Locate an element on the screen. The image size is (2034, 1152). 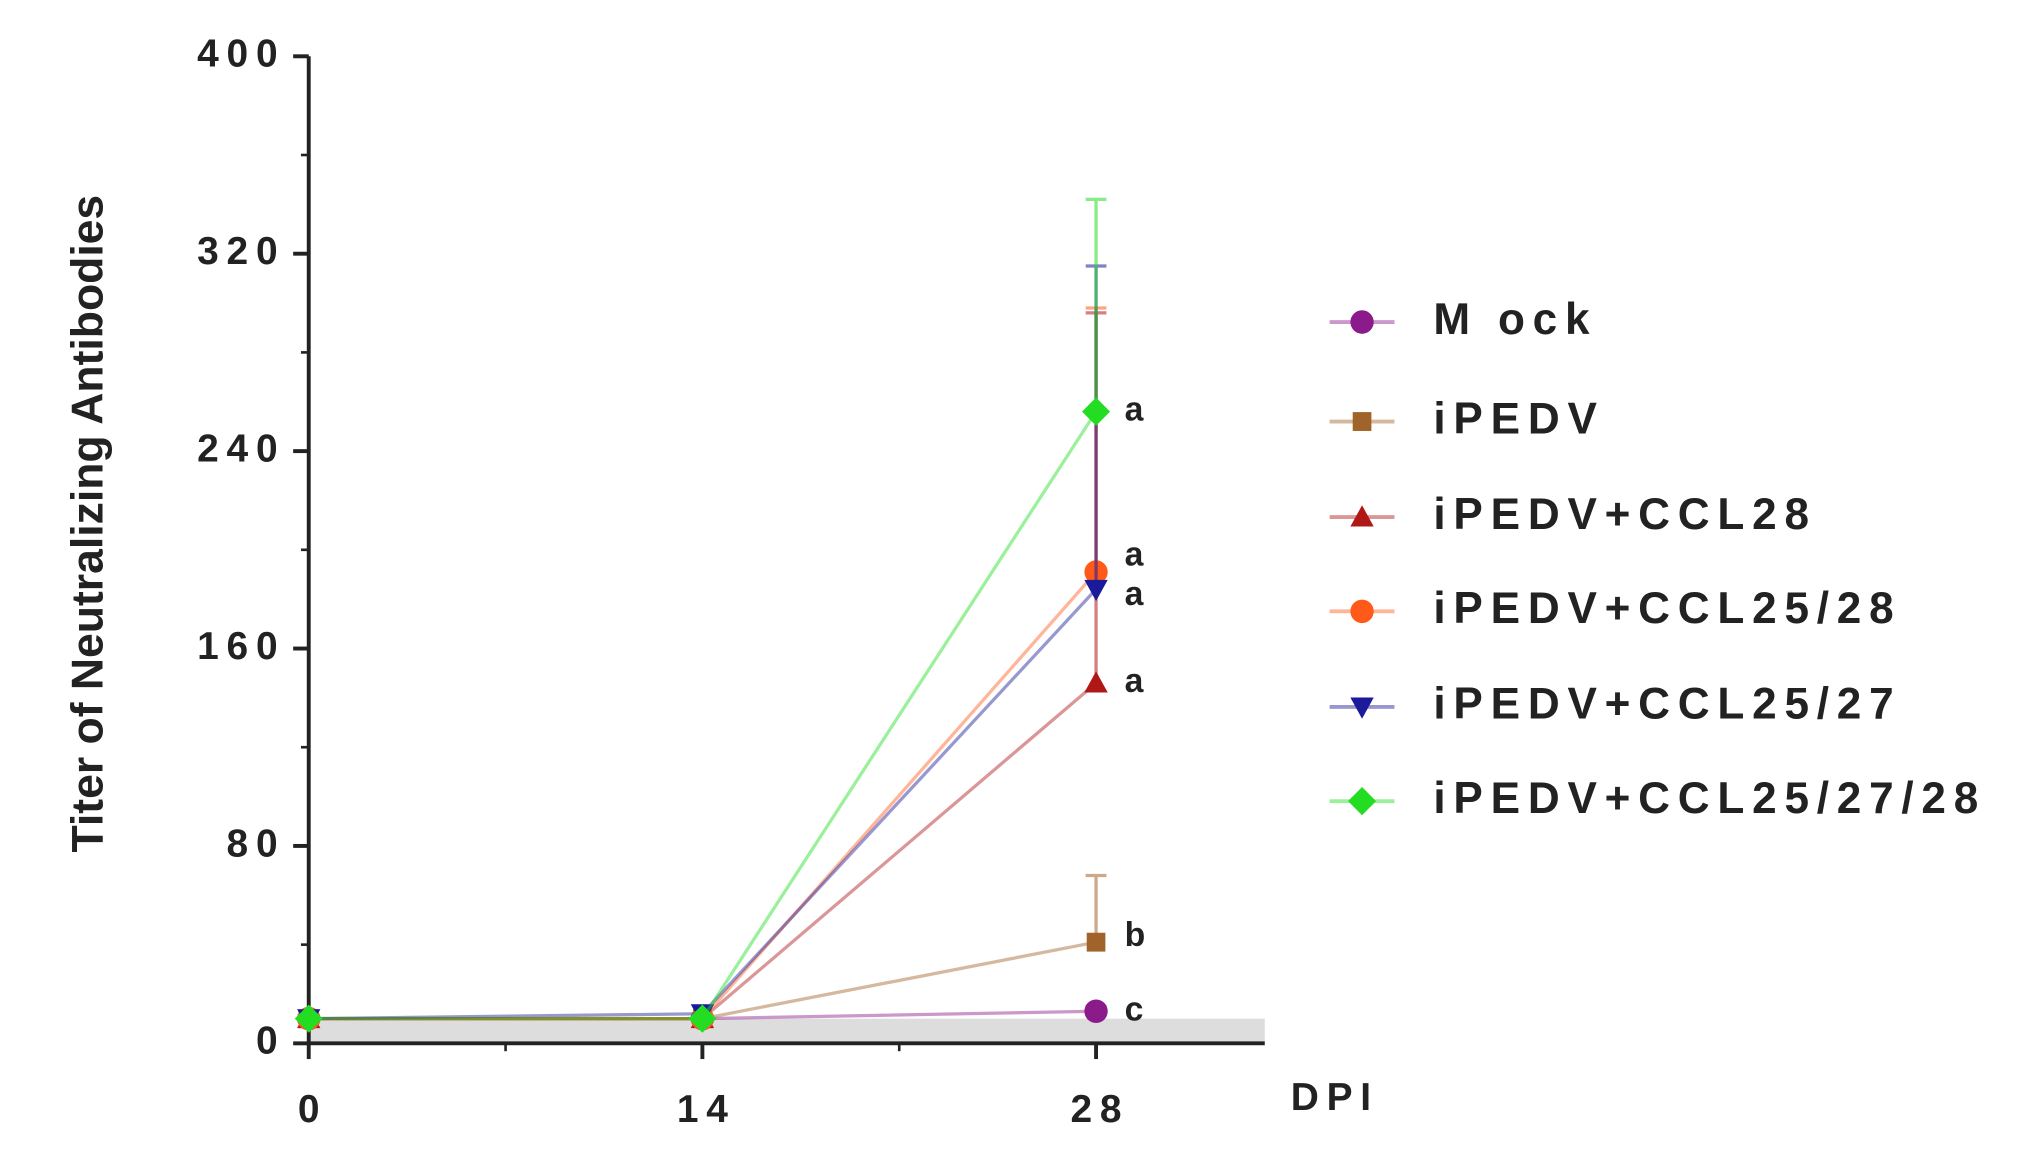
legend-label: M ock is located at coordinates (1515, 319).